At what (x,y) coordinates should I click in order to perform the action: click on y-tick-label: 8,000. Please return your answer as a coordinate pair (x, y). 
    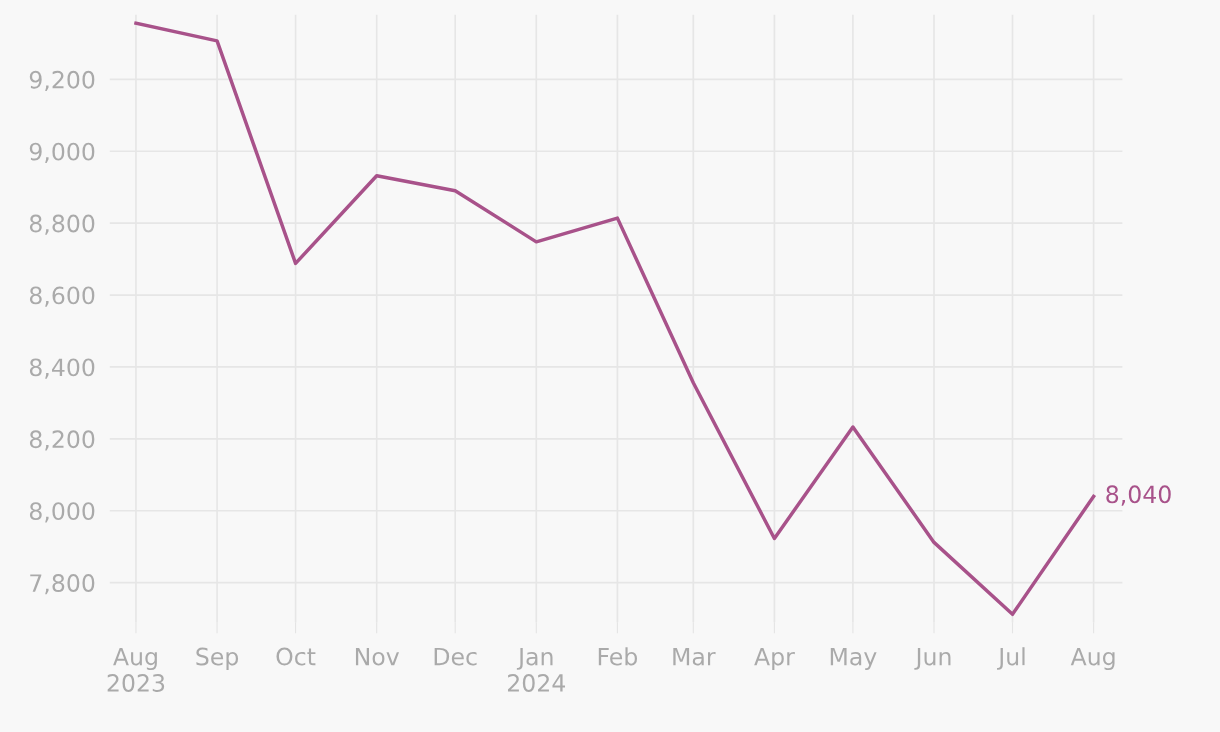
    Looking at the image, I should click on (62, 512).